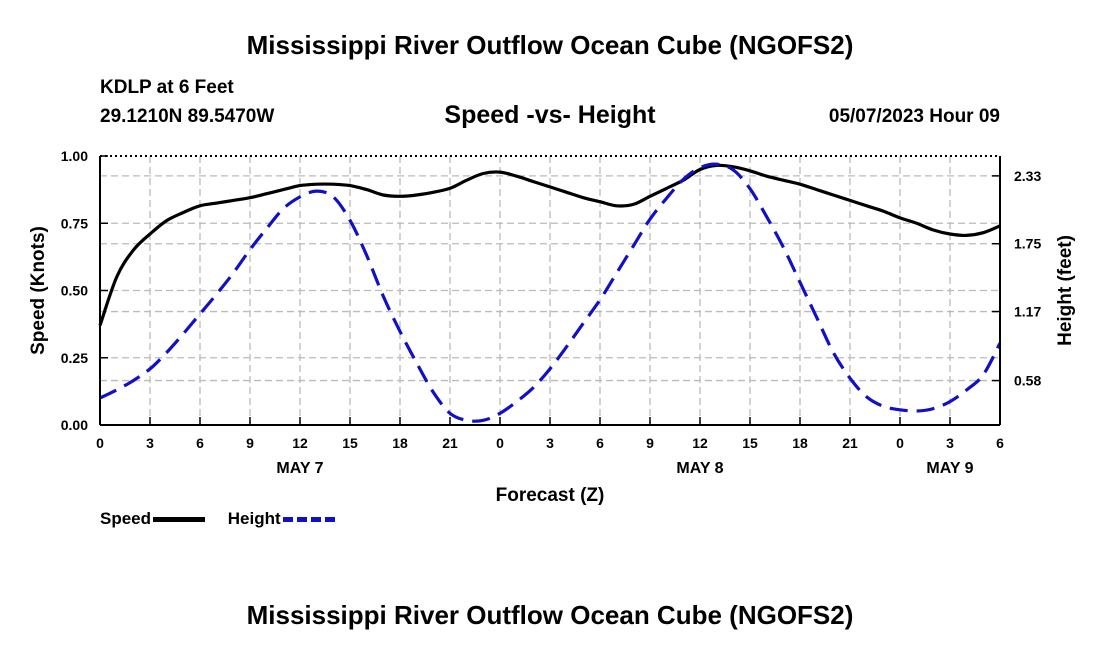 This screenshot has height=650, width=1100. Describe the element at coordinates (254, 518) in the screenshot. I see `legend-height-label: Height` at that location.